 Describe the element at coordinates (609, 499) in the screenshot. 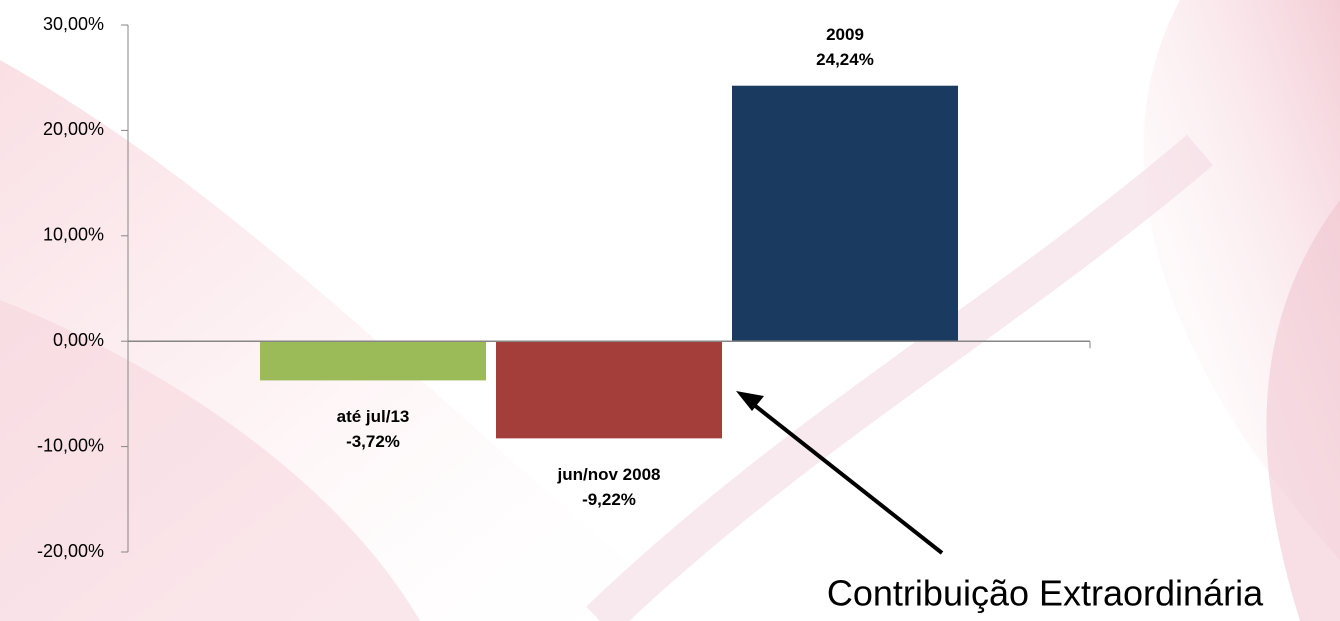

I see `data-label: -9,22%` at that location.